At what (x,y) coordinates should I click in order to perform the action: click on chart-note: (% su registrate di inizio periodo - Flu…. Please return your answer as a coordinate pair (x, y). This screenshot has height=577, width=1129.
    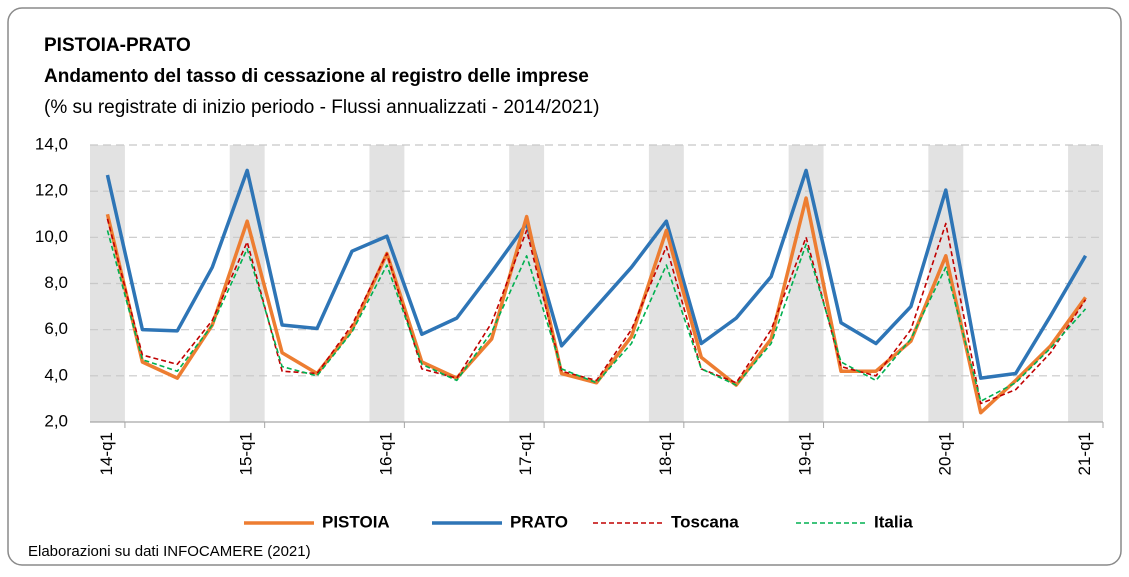
    Looking at the image, I should click on (322, 107).